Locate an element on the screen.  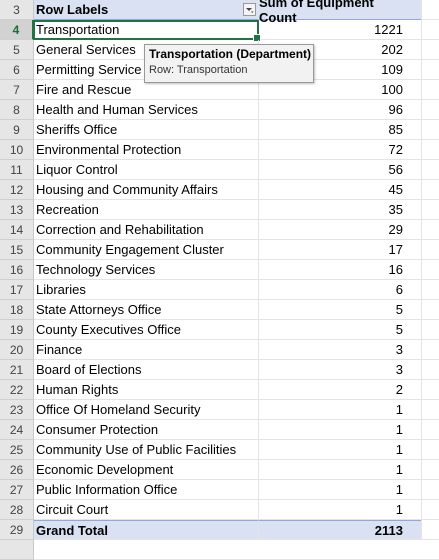
row-number: 20 is located at coordinates (17, 350).